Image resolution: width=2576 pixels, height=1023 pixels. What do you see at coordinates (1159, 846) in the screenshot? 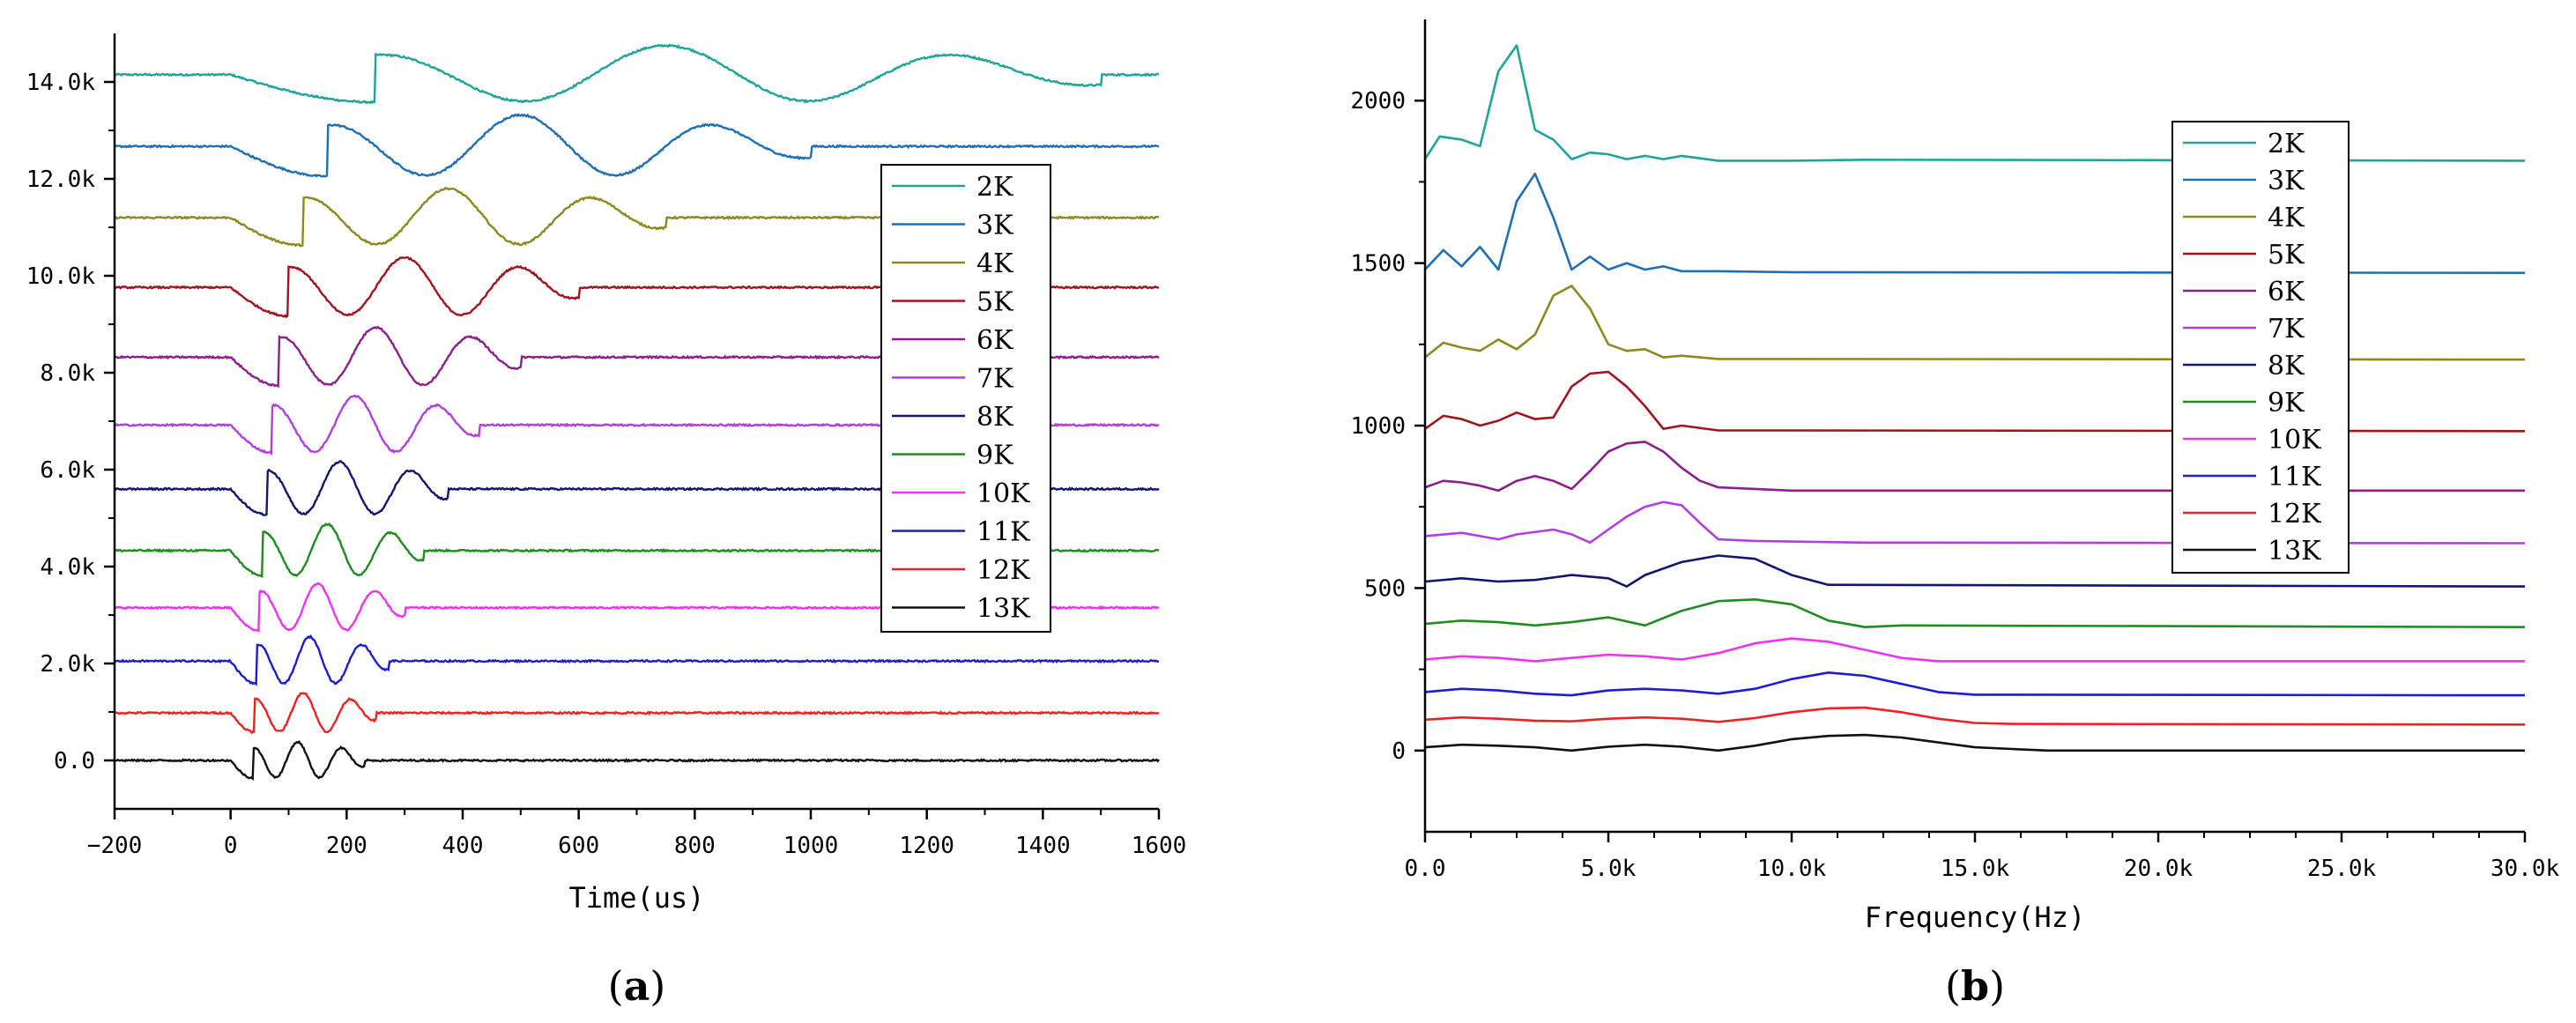
I see `x-tick-label: 1600` at bounding box center [1159, 846].